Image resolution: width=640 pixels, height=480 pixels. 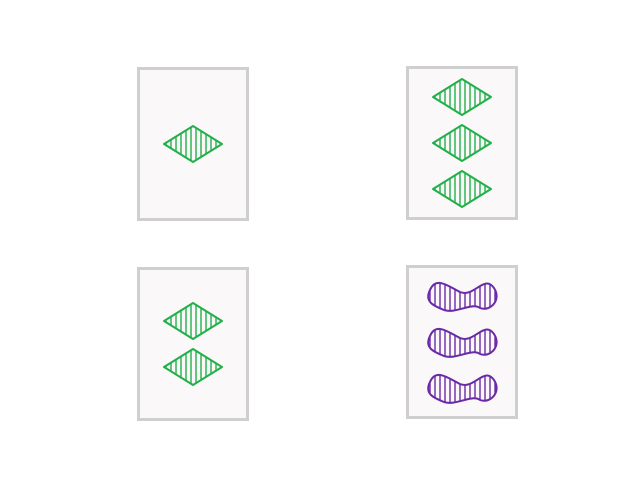 I want to click on card-one-green-striped-diamond, so click(x=193, y=144).